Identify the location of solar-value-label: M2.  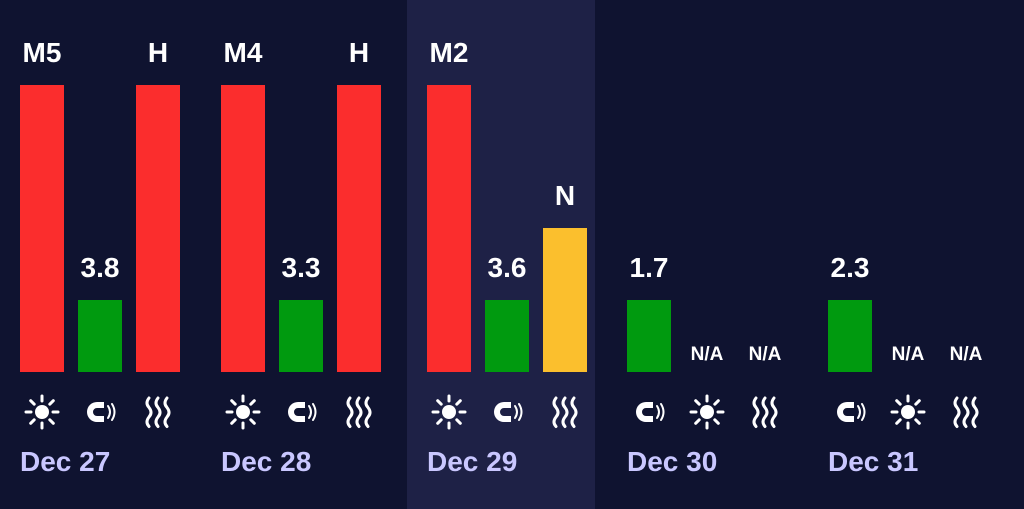
(449, 52).